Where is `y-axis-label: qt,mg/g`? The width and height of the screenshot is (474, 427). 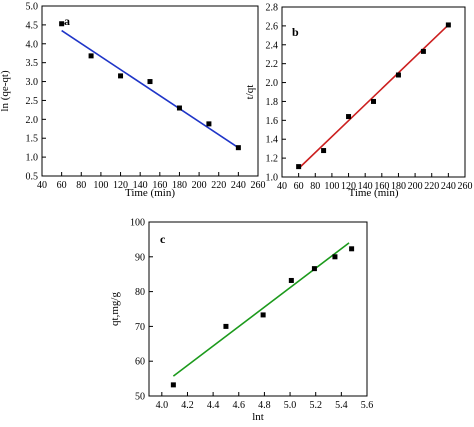 y-axis-label: qt,mg/g is located at coordinates (115, 309).